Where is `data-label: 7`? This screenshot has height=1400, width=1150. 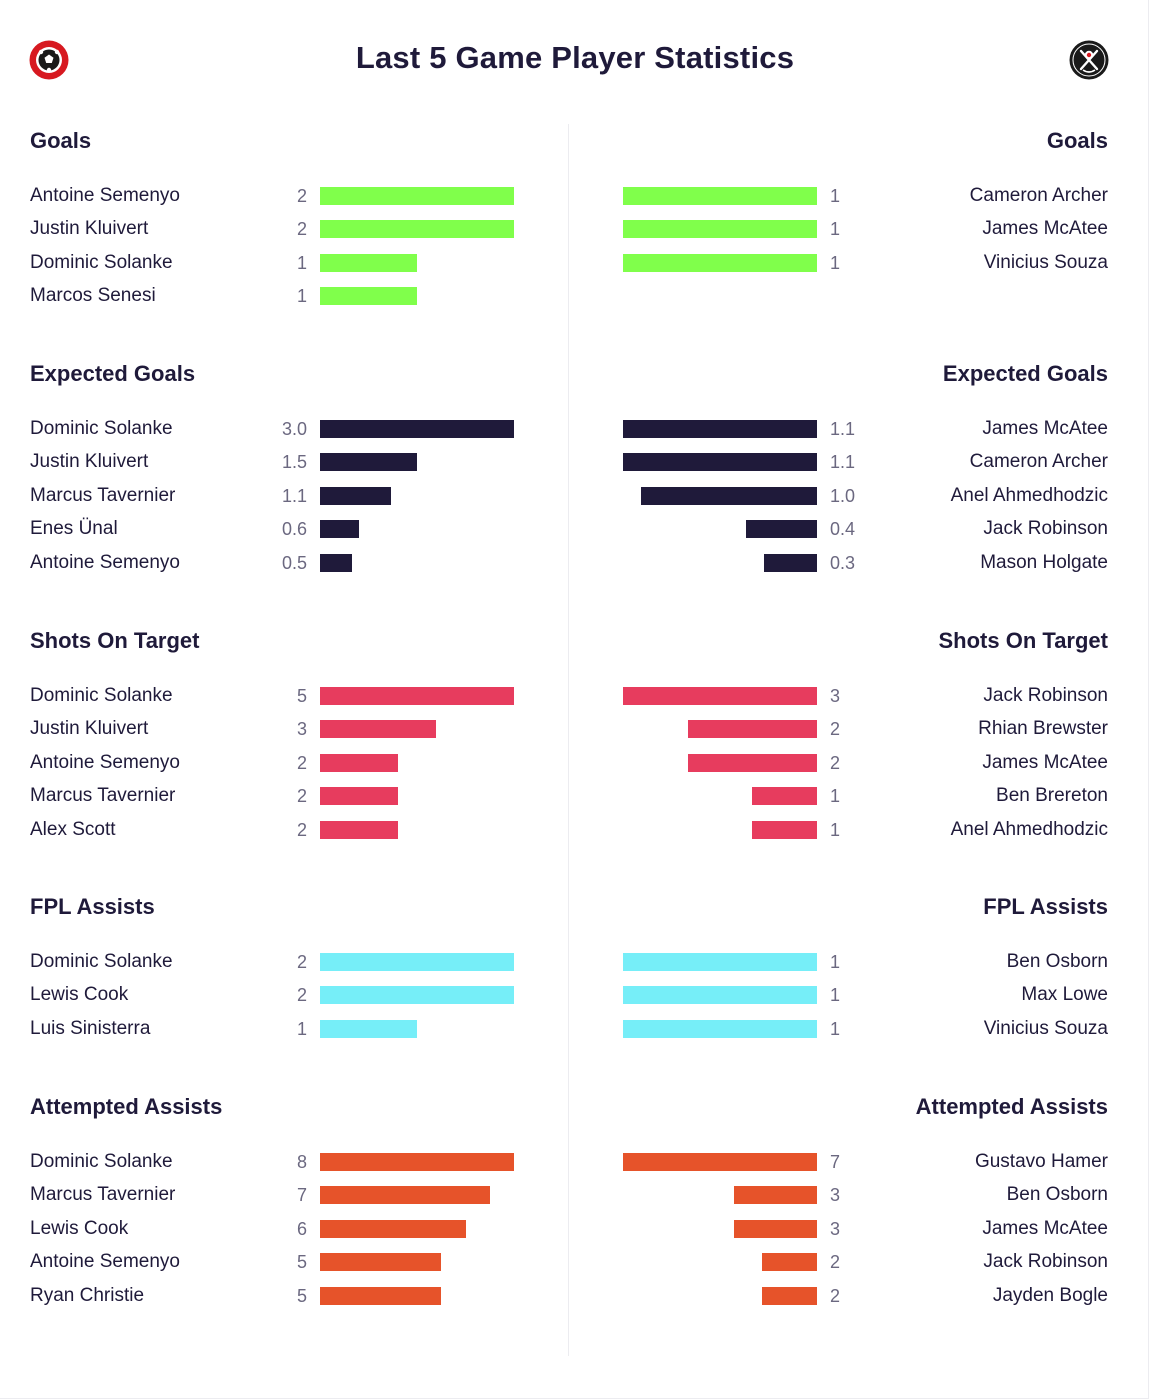
data-label: 7 is located at coordinates (835, 1162).